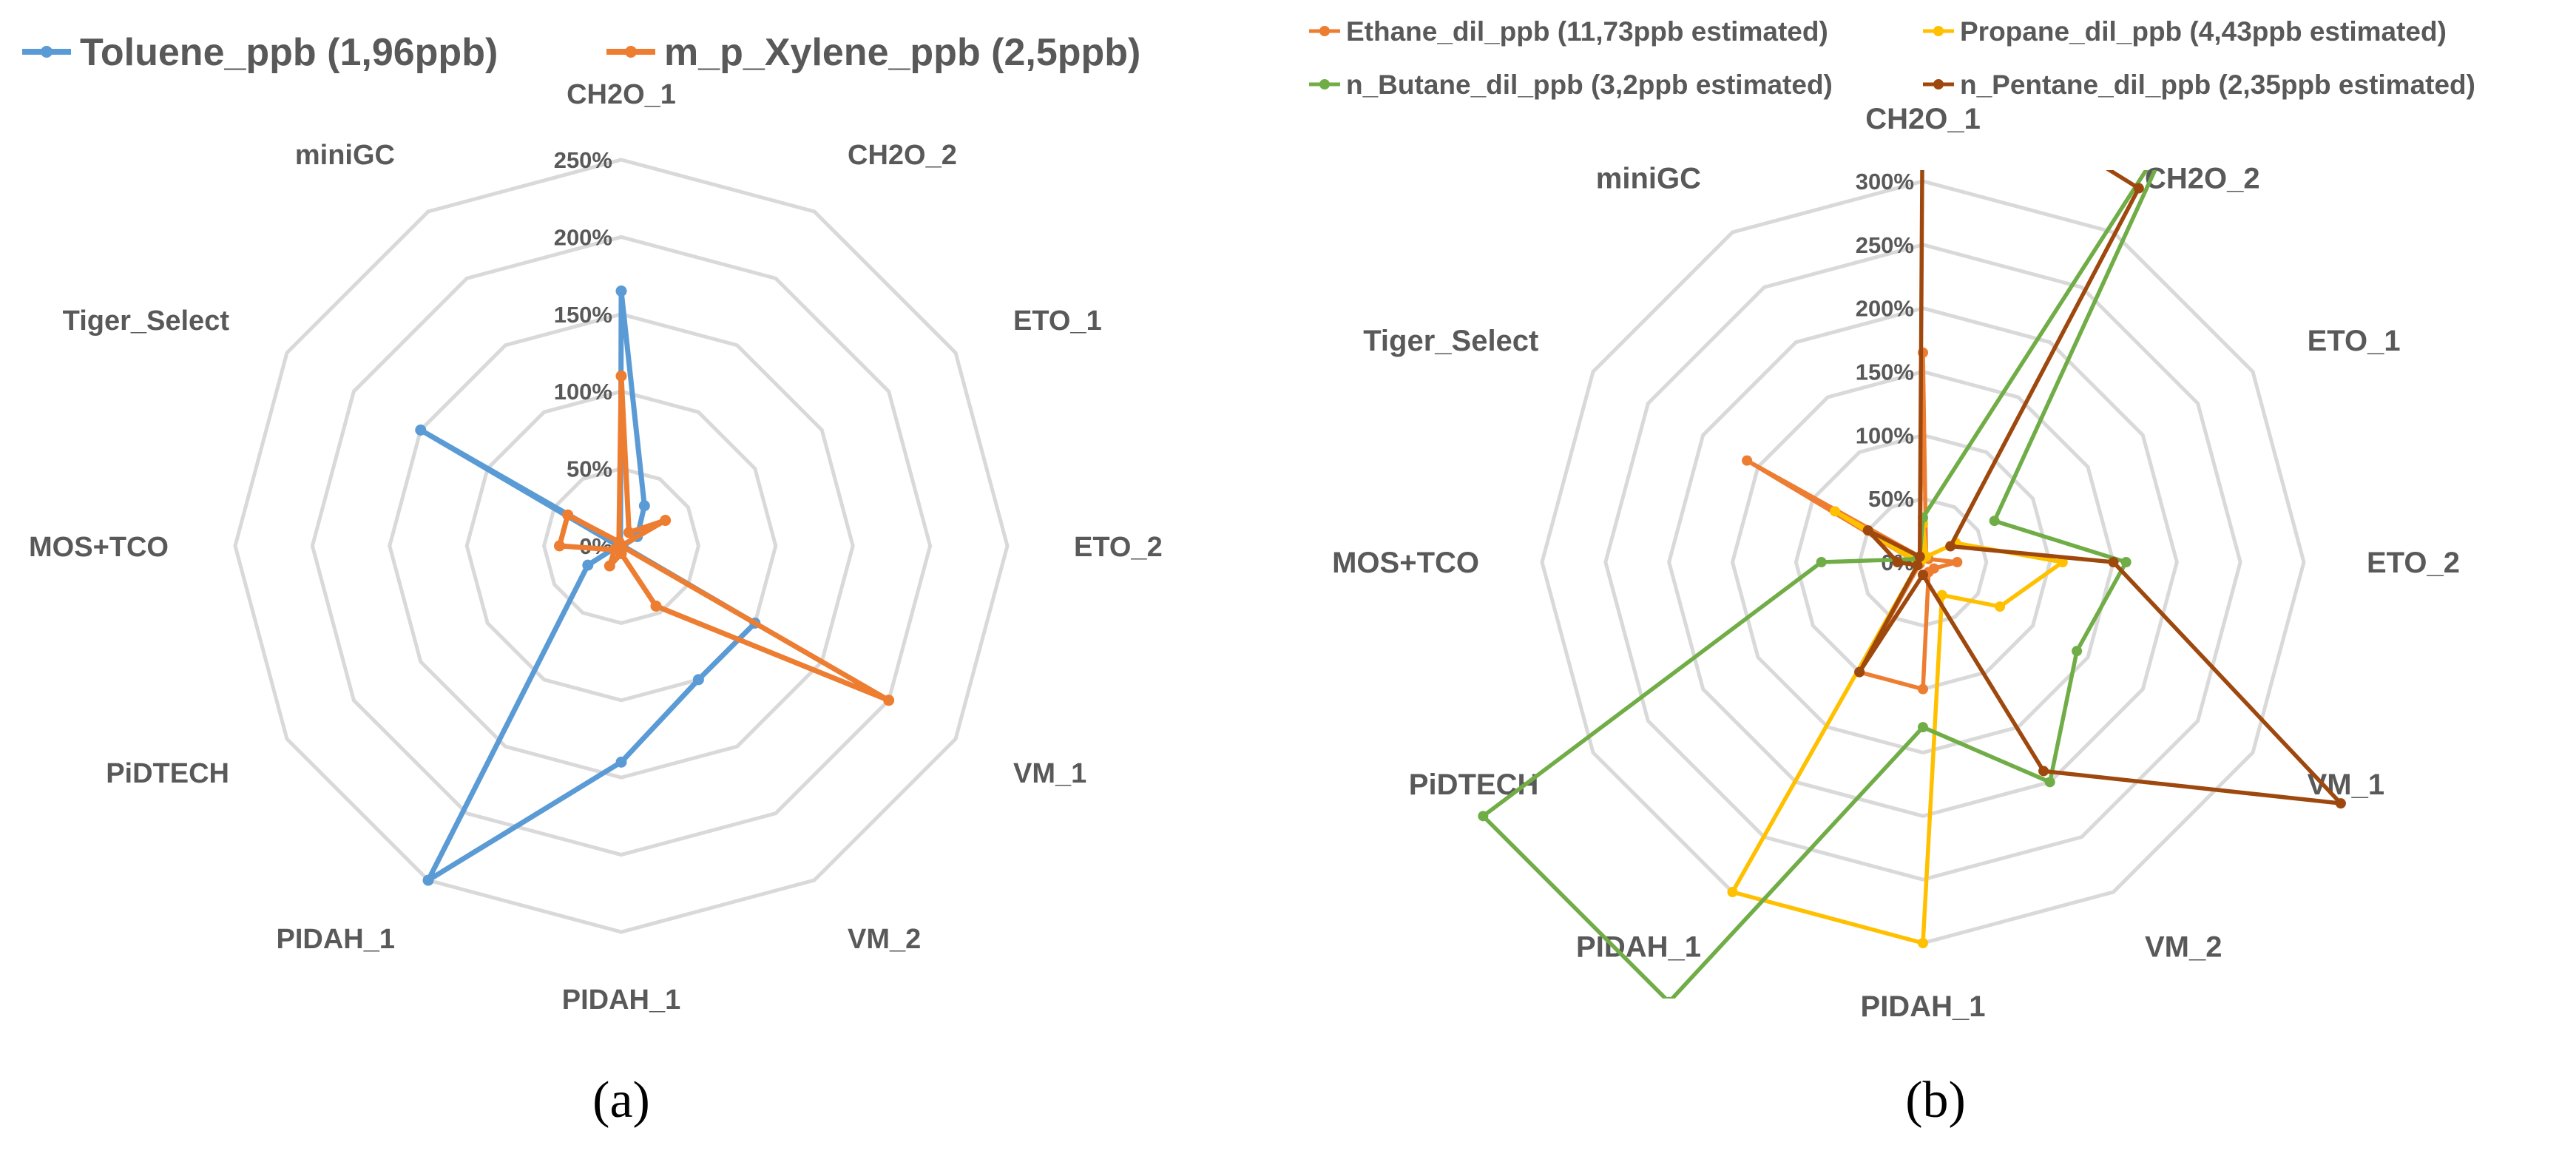  I want to click on legend-item: Propane_dil_ppb (4,43ppb estimated), so click(2185, 32).